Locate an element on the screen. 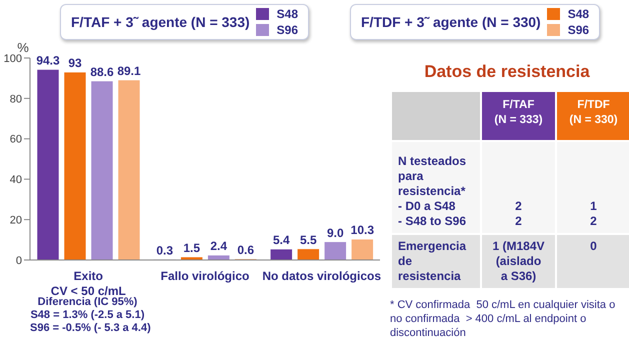 The height and width of the screenshot is (338, 629). data-label: 5.5 is located at coordinates (308, 239).